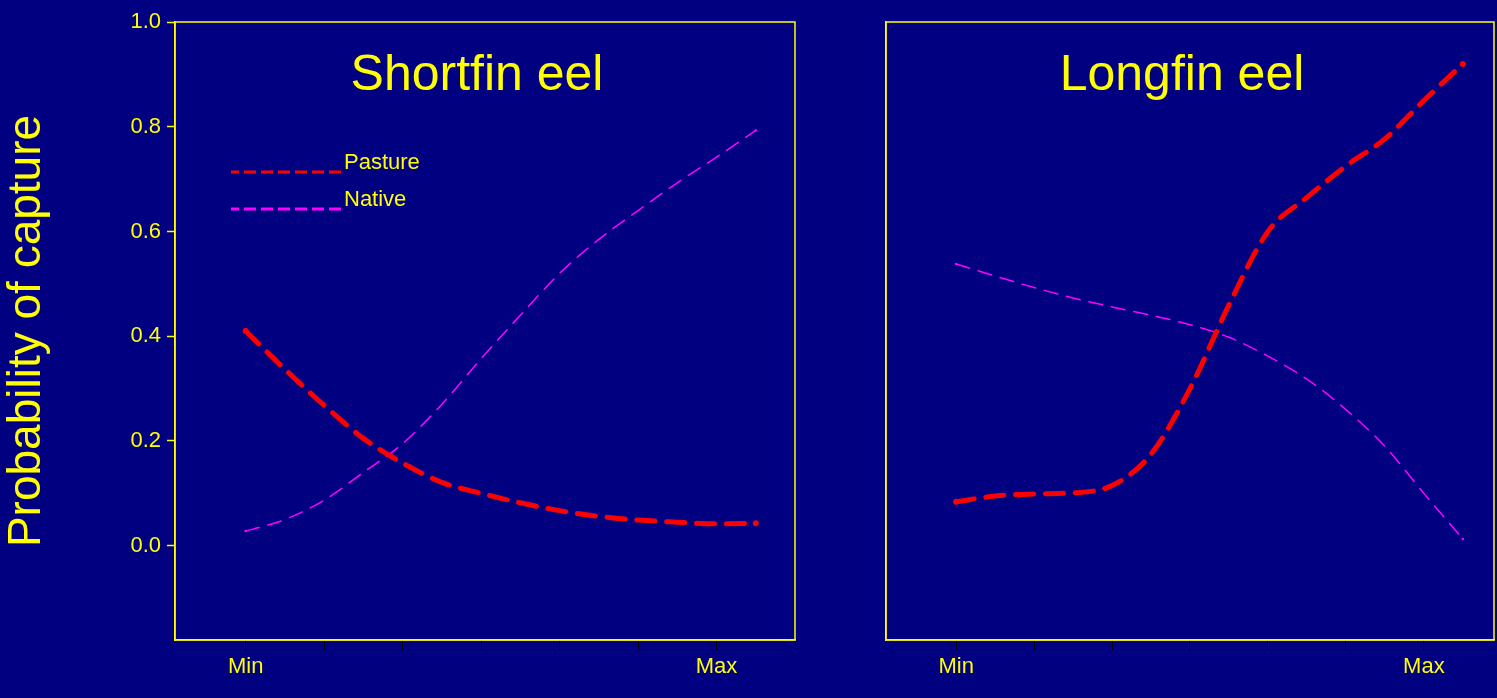  Describe the element at coordinates (145, 125) in the screenshot. I see `y-tick-label: 0.8` at that location.